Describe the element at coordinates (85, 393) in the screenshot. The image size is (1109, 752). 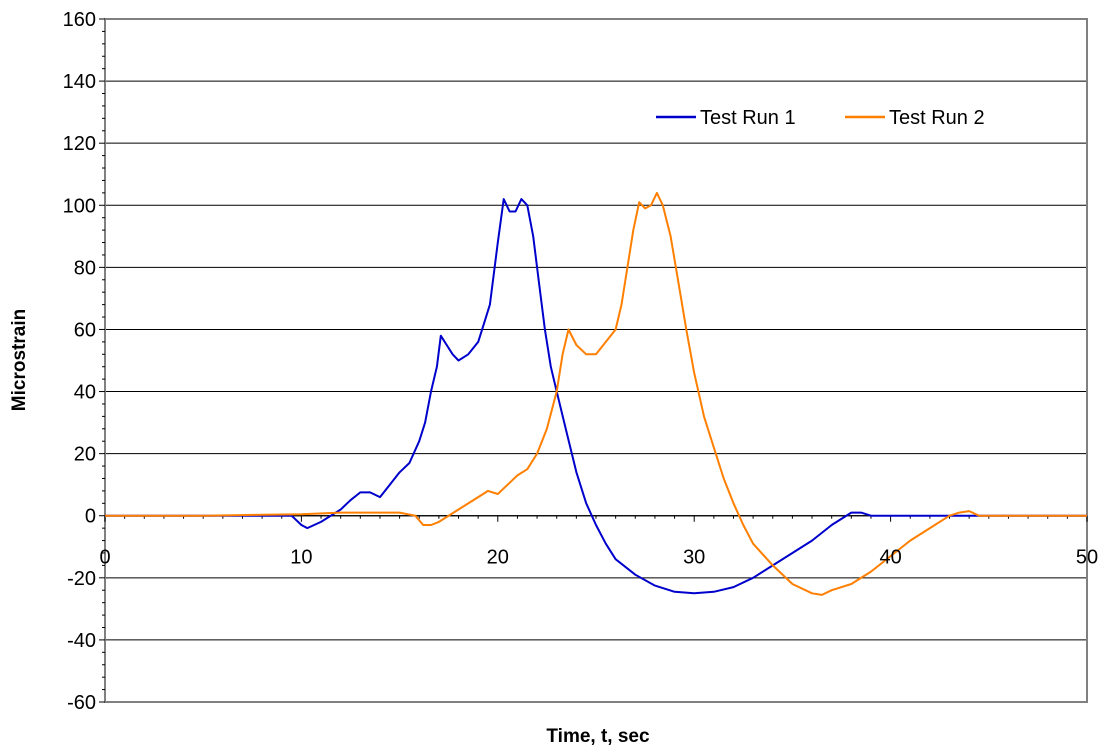
I see `y-tick-label: 40` at that location.